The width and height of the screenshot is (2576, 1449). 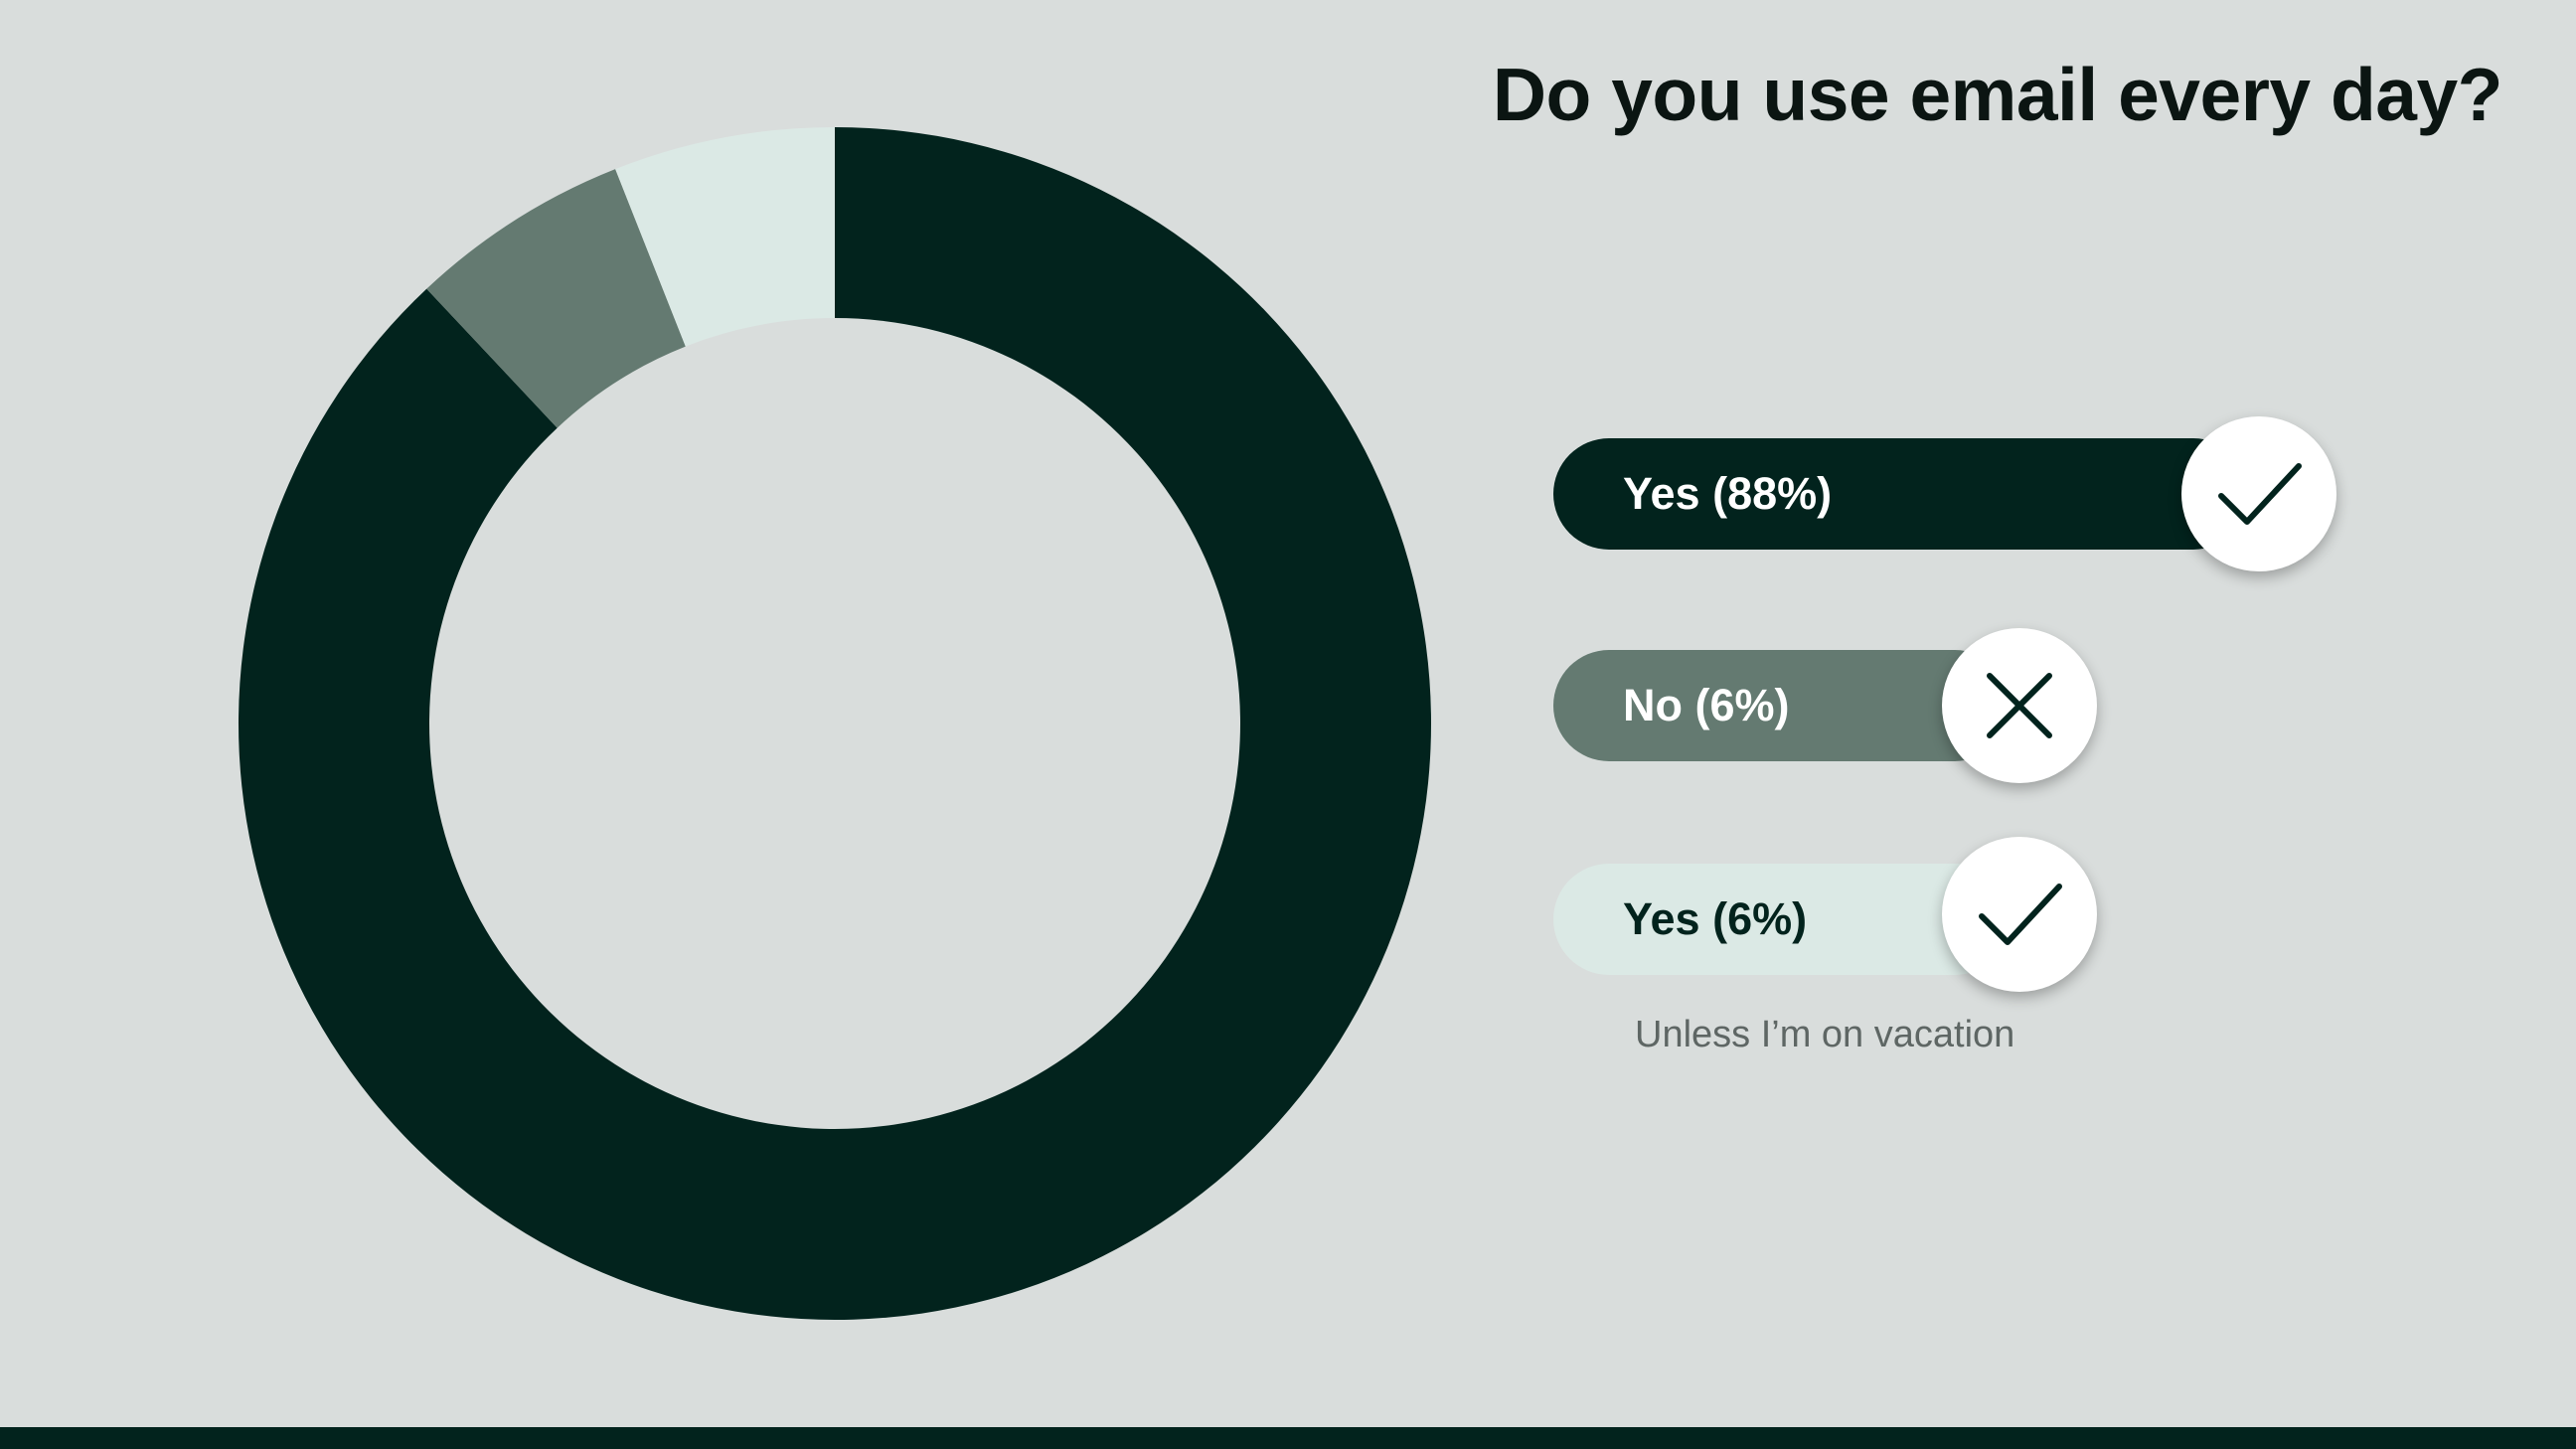 What do you see at coordinates (1706, 705) in the screenshot?
I see `legend-label-no-6: No (6%)` at bounding box center [1706, 705].